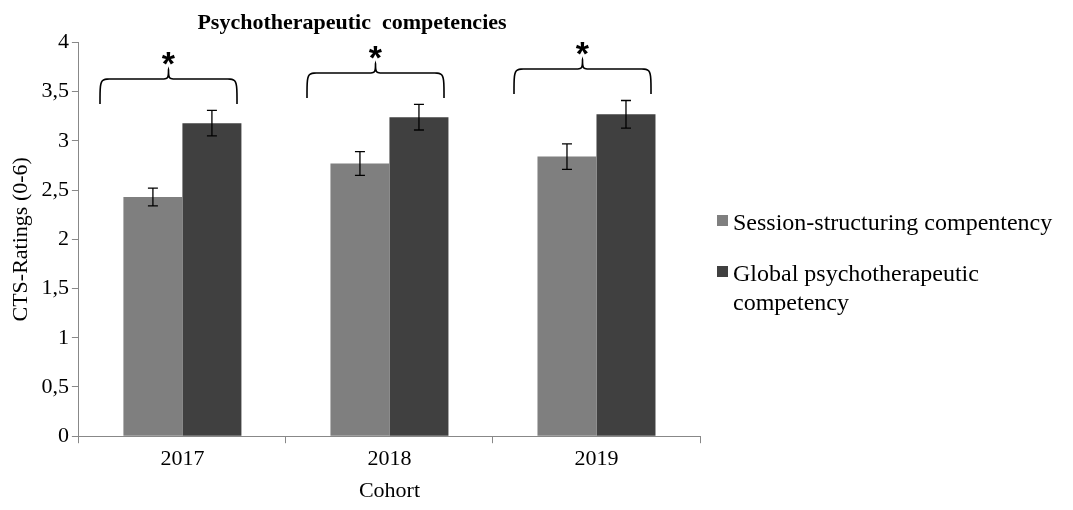 The height and width of the screenshot is (510, 1073). What do you see at coordinates (856, 287) in the screenshot?
I see `legend-label: Global psychotherapeutic competency` at bounding box center [856, 287].